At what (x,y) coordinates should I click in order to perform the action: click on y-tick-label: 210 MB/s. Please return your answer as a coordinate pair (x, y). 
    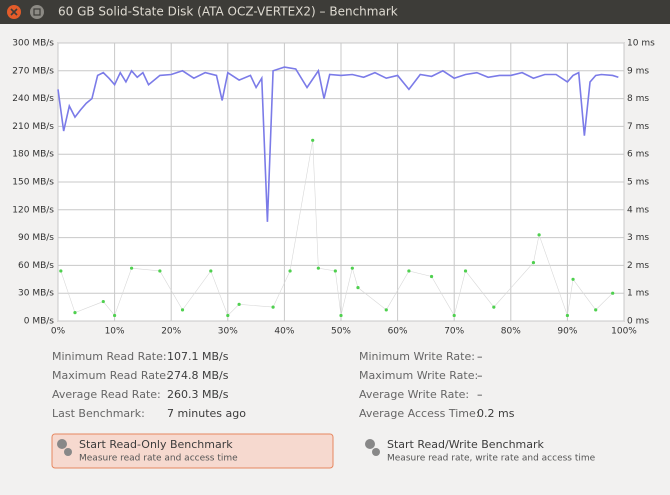
    Looking at the image, I should click on (33, 127).